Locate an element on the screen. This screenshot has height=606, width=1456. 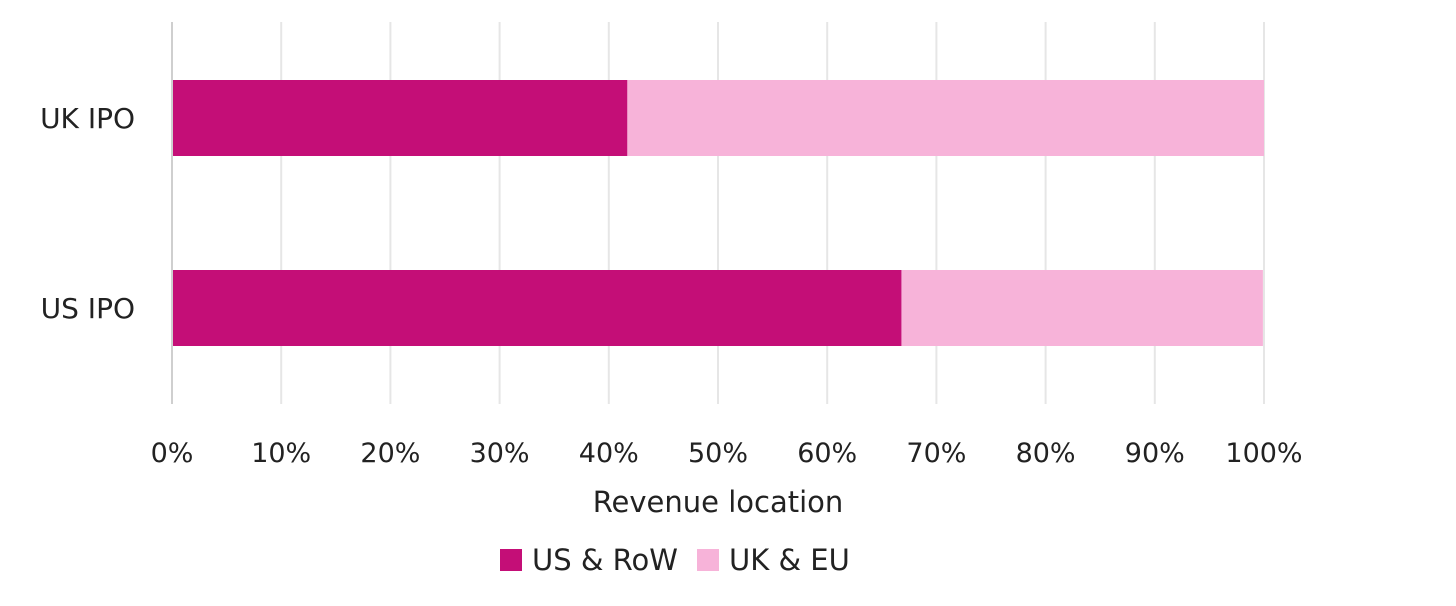
legend: US & RoW UK & EU is located at coordinates (675, 560).